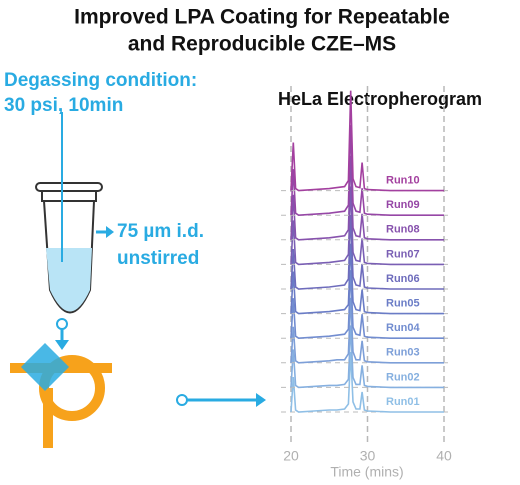 The height and width of the screenshot is (485, 520). What do you see at coordinates (368, 456) in the screenshot?
I see `x-tick-label: 30` at bounding box center [368, 456].